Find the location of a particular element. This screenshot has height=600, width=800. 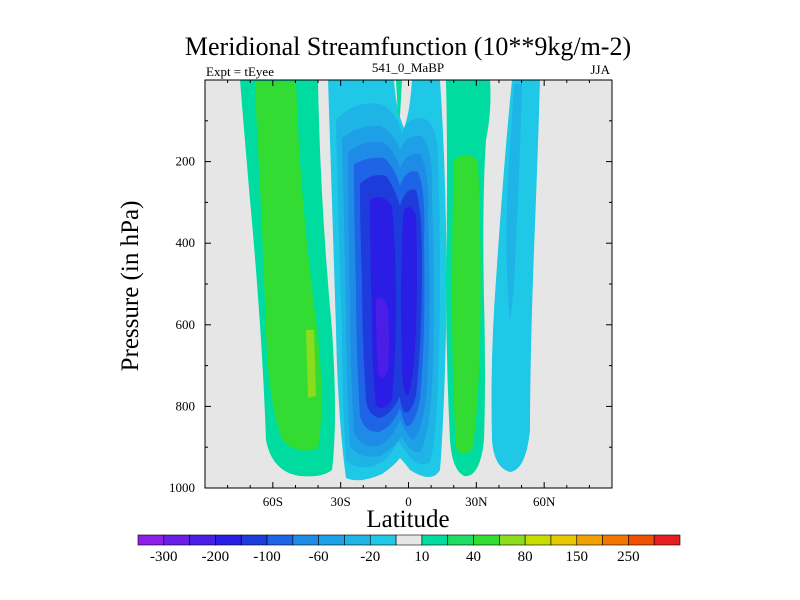

colorbar-label: 40 is located at coordinates (473, 557).